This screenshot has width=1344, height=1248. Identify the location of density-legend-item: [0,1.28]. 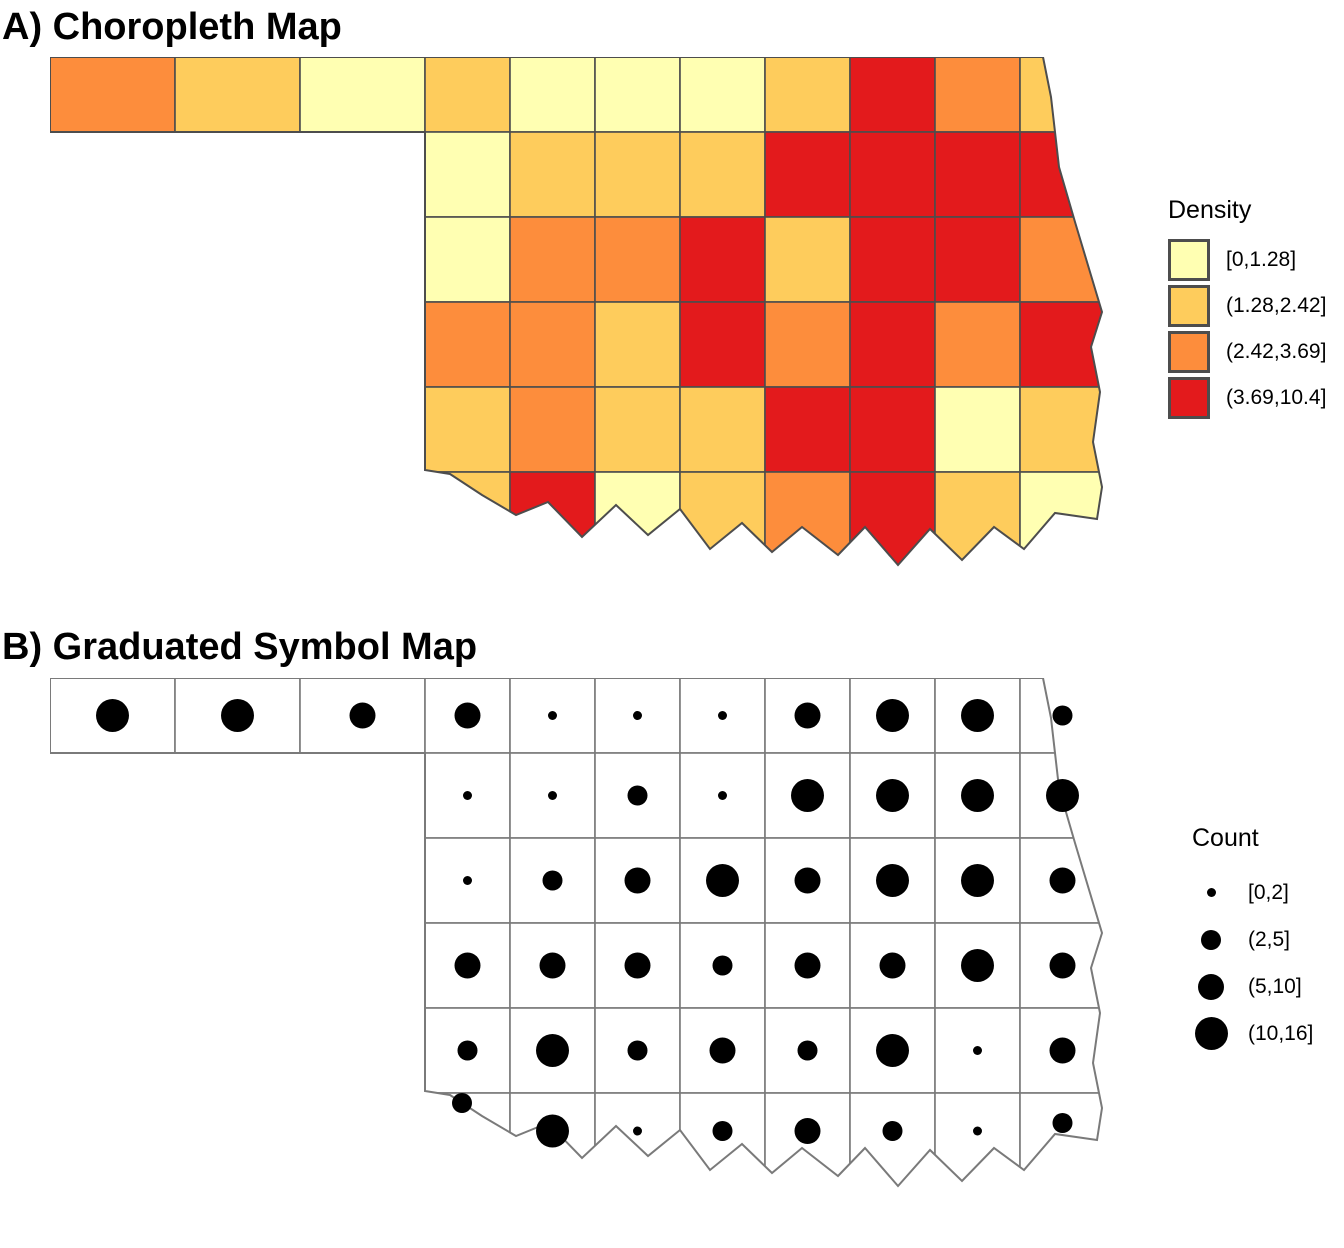
(1247, 260).